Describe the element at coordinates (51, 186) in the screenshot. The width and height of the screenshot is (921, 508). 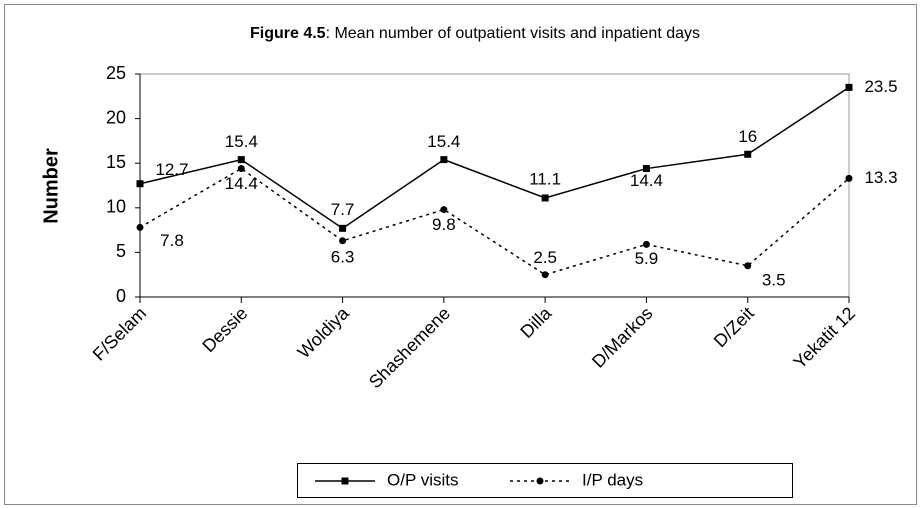
I see `y-axis-label: Number` at that location.